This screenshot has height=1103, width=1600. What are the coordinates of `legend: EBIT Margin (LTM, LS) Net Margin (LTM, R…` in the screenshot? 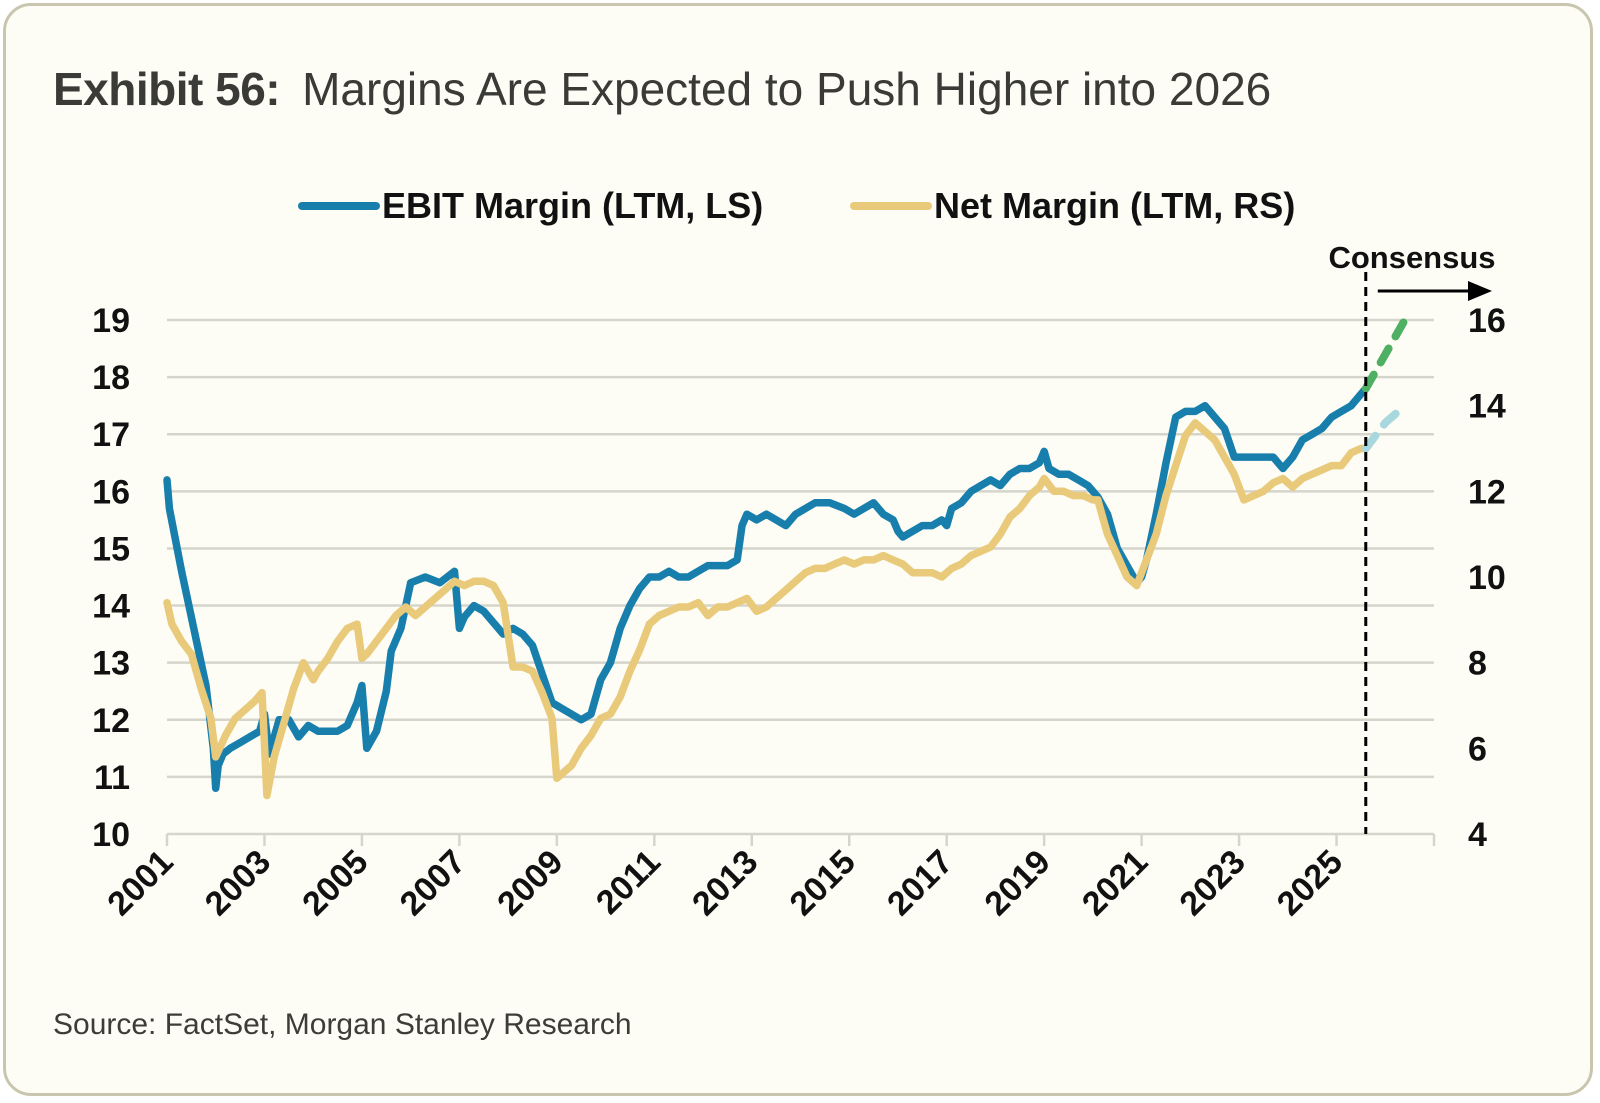 It's located at (800, 210).